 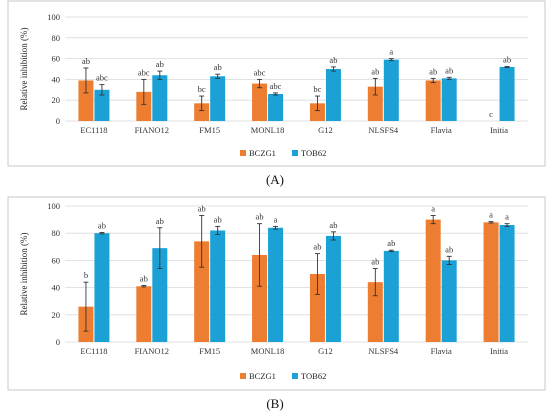 What do you see at coordinates (275, 403) in the screenshot?
I see `caption-b: (B)` at bounding box center [275, 403].